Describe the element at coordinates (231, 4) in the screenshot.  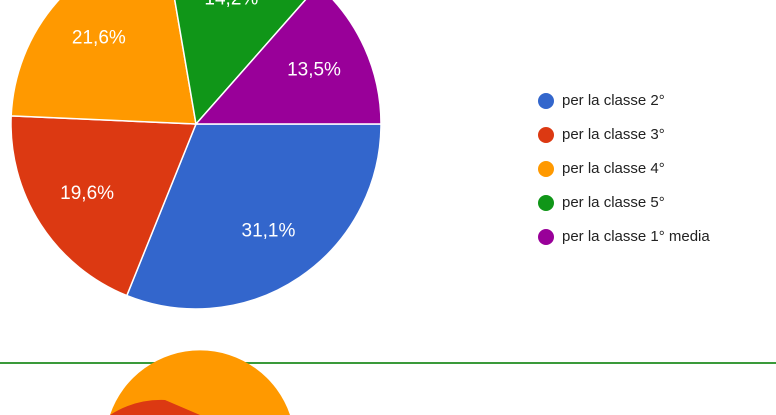
I see `slice-label: 14,2%` at that location.